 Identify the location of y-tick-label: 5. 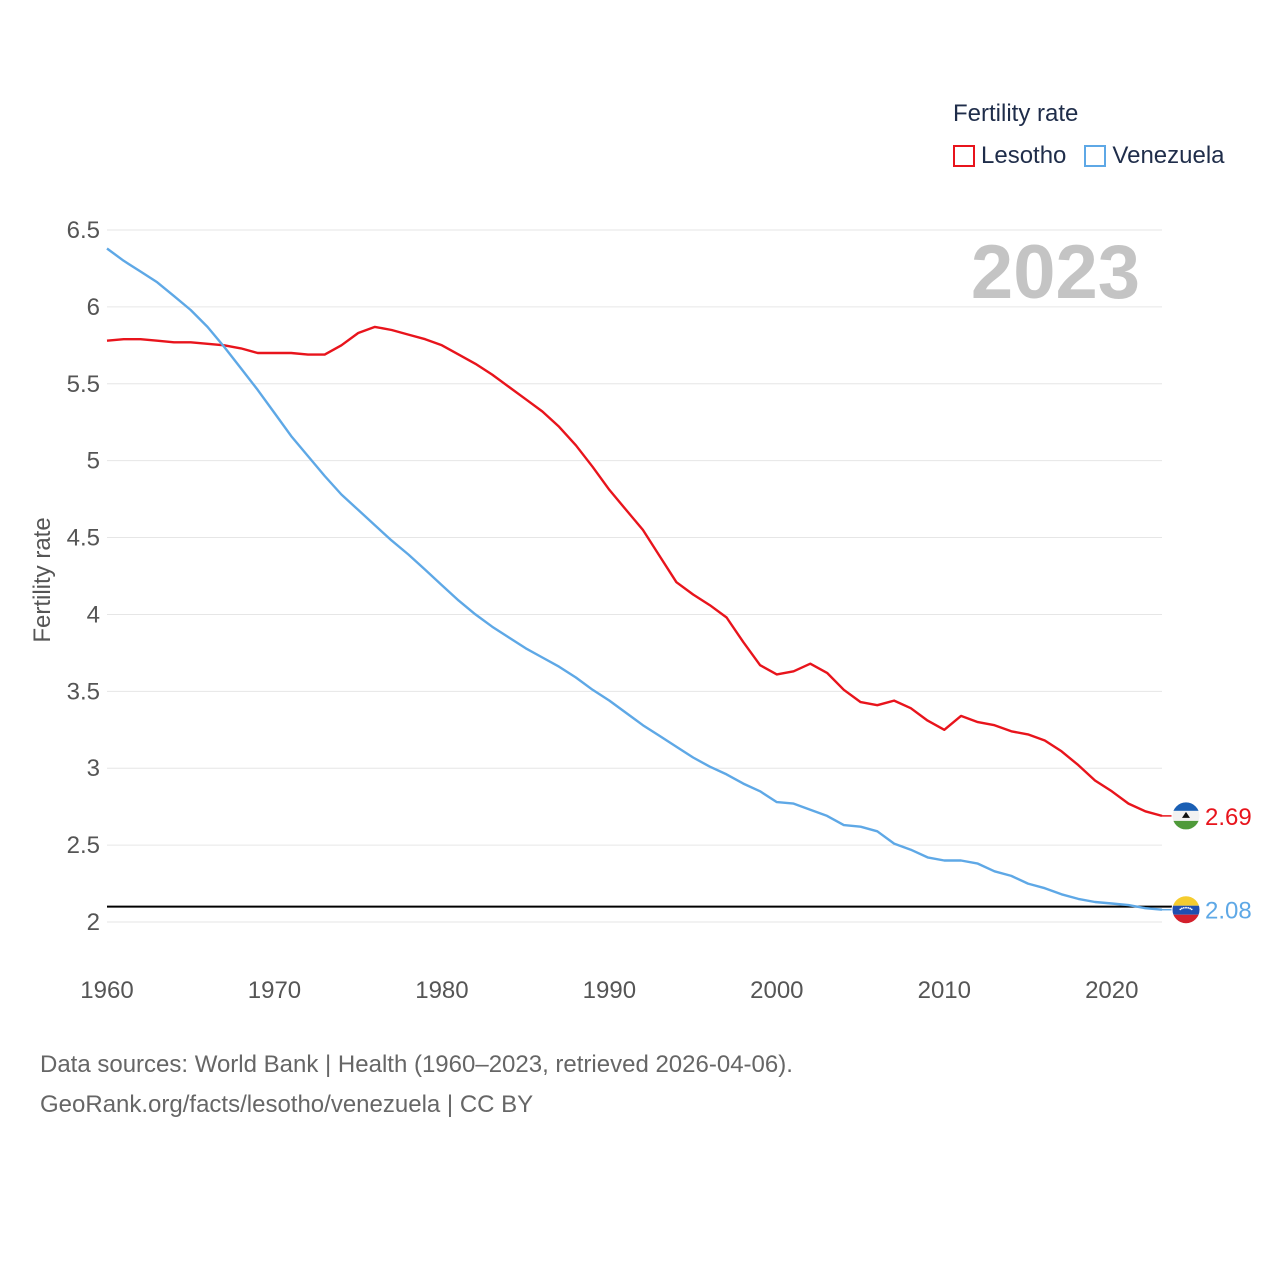
(93, 461).